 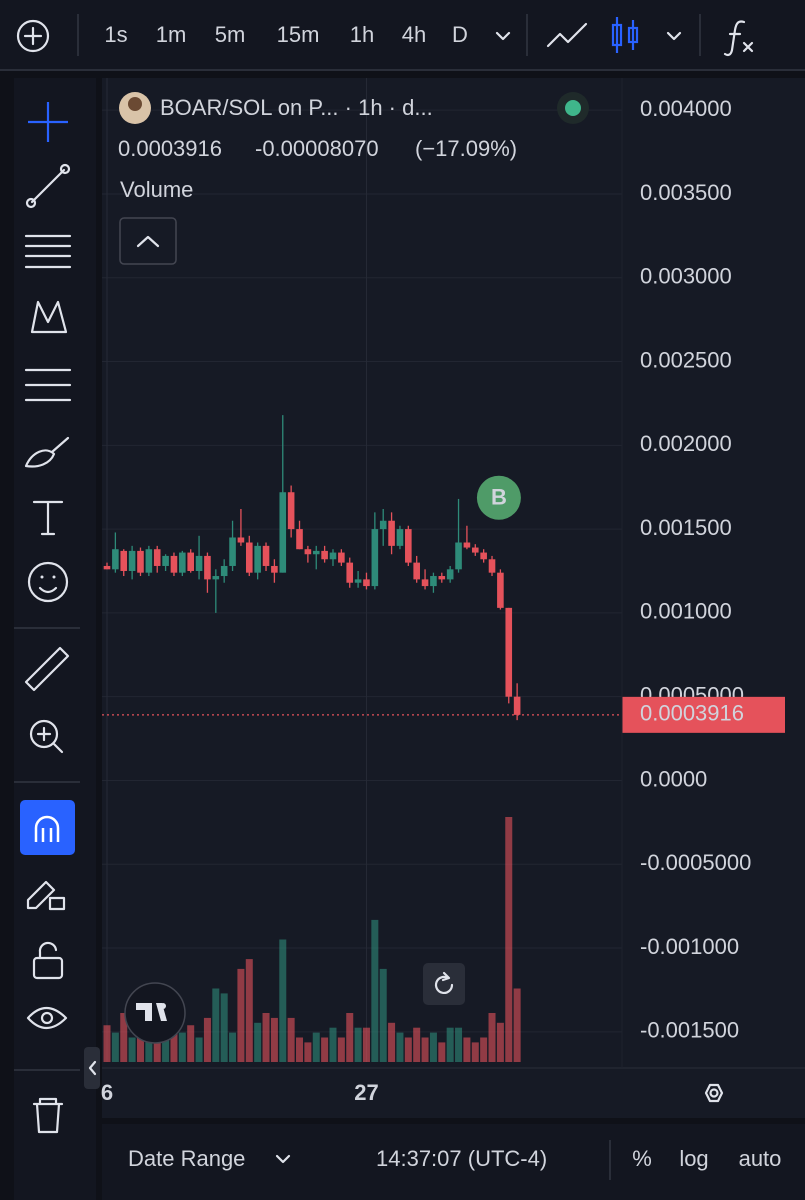 What do you see at coordinates (107, 1092) in the screenshot?
I see `x-tick-label: 6` at bounding box center [107, 1092].